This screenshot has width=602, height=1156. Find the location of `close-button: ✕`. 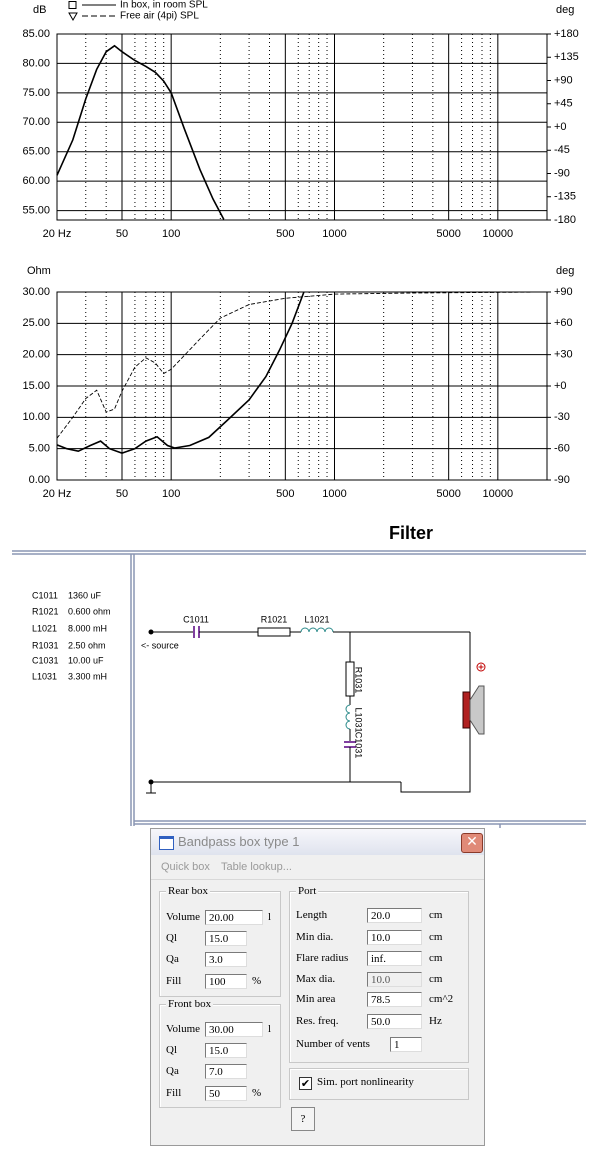

close-button: ✕ is located at coordinates (472, 843).